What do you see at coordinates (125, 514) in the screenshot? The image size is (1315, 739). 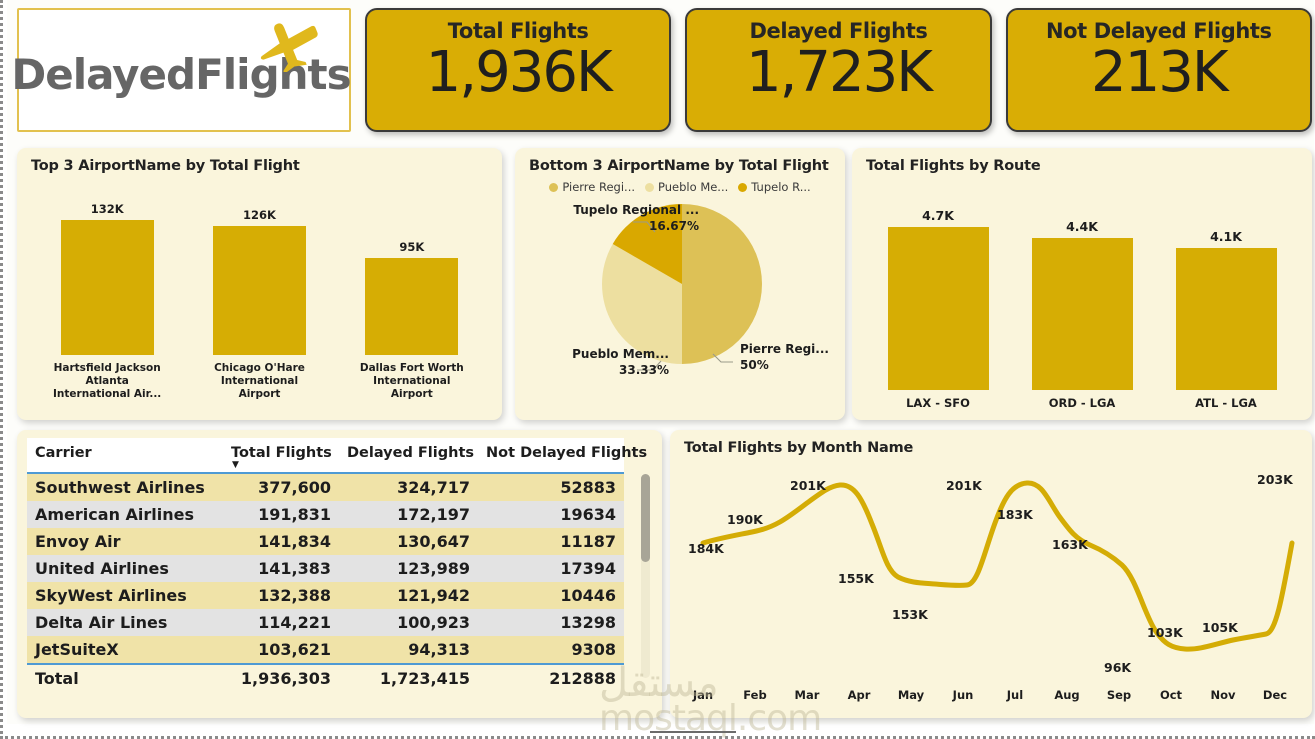 I see `cell-carrier: American Airlines` at bounding box center [125, 514].